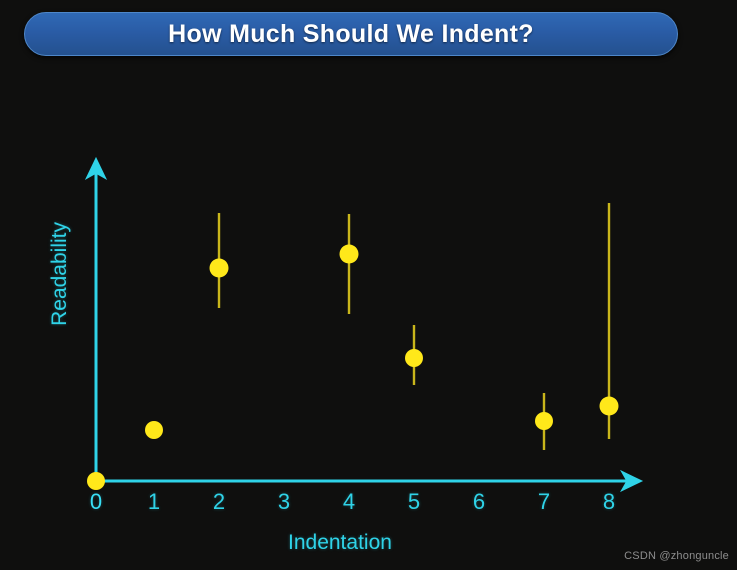 The width and height of the screenshot is (737, 570). What do you see at coordinates (96, 501) in the screenshot?
I see `x-tick-label-0: 0` at bounding box center [96, 501].